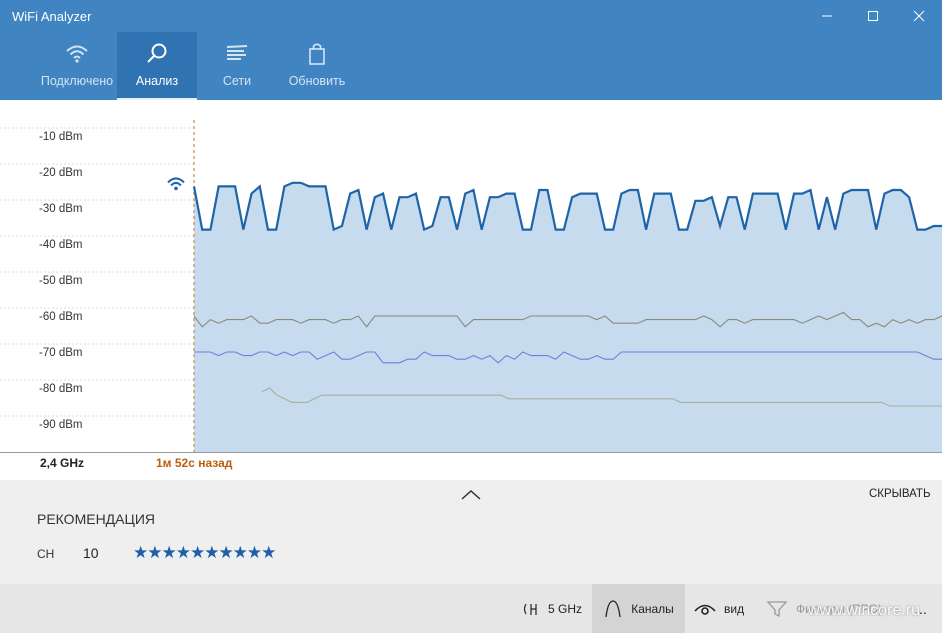  Describe the element at coordinates (77, 54) in the screenshot. I see `wifi-icon` at that location.